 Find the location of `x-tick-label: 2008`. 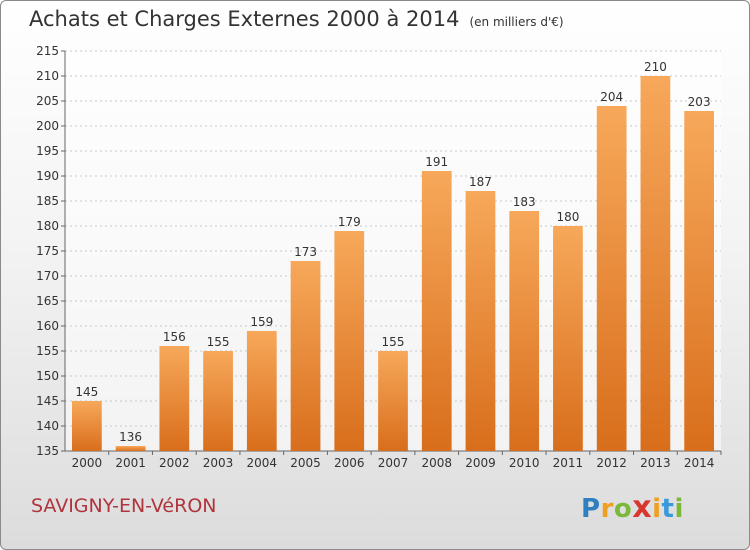

x-tick-label: 2008 is located at coordinates (436, 463).